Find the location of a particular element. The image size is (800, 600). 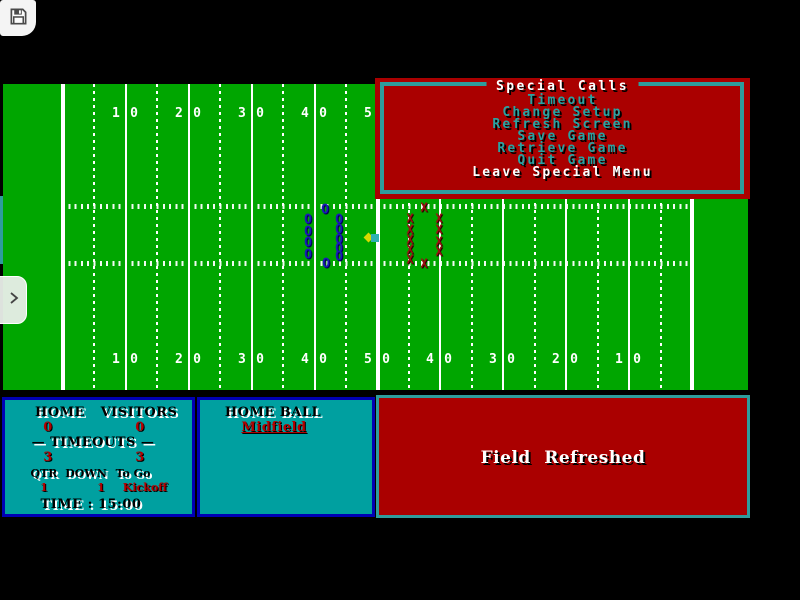

visitors-timeouts: 3 is located at coordinates (140, 457).